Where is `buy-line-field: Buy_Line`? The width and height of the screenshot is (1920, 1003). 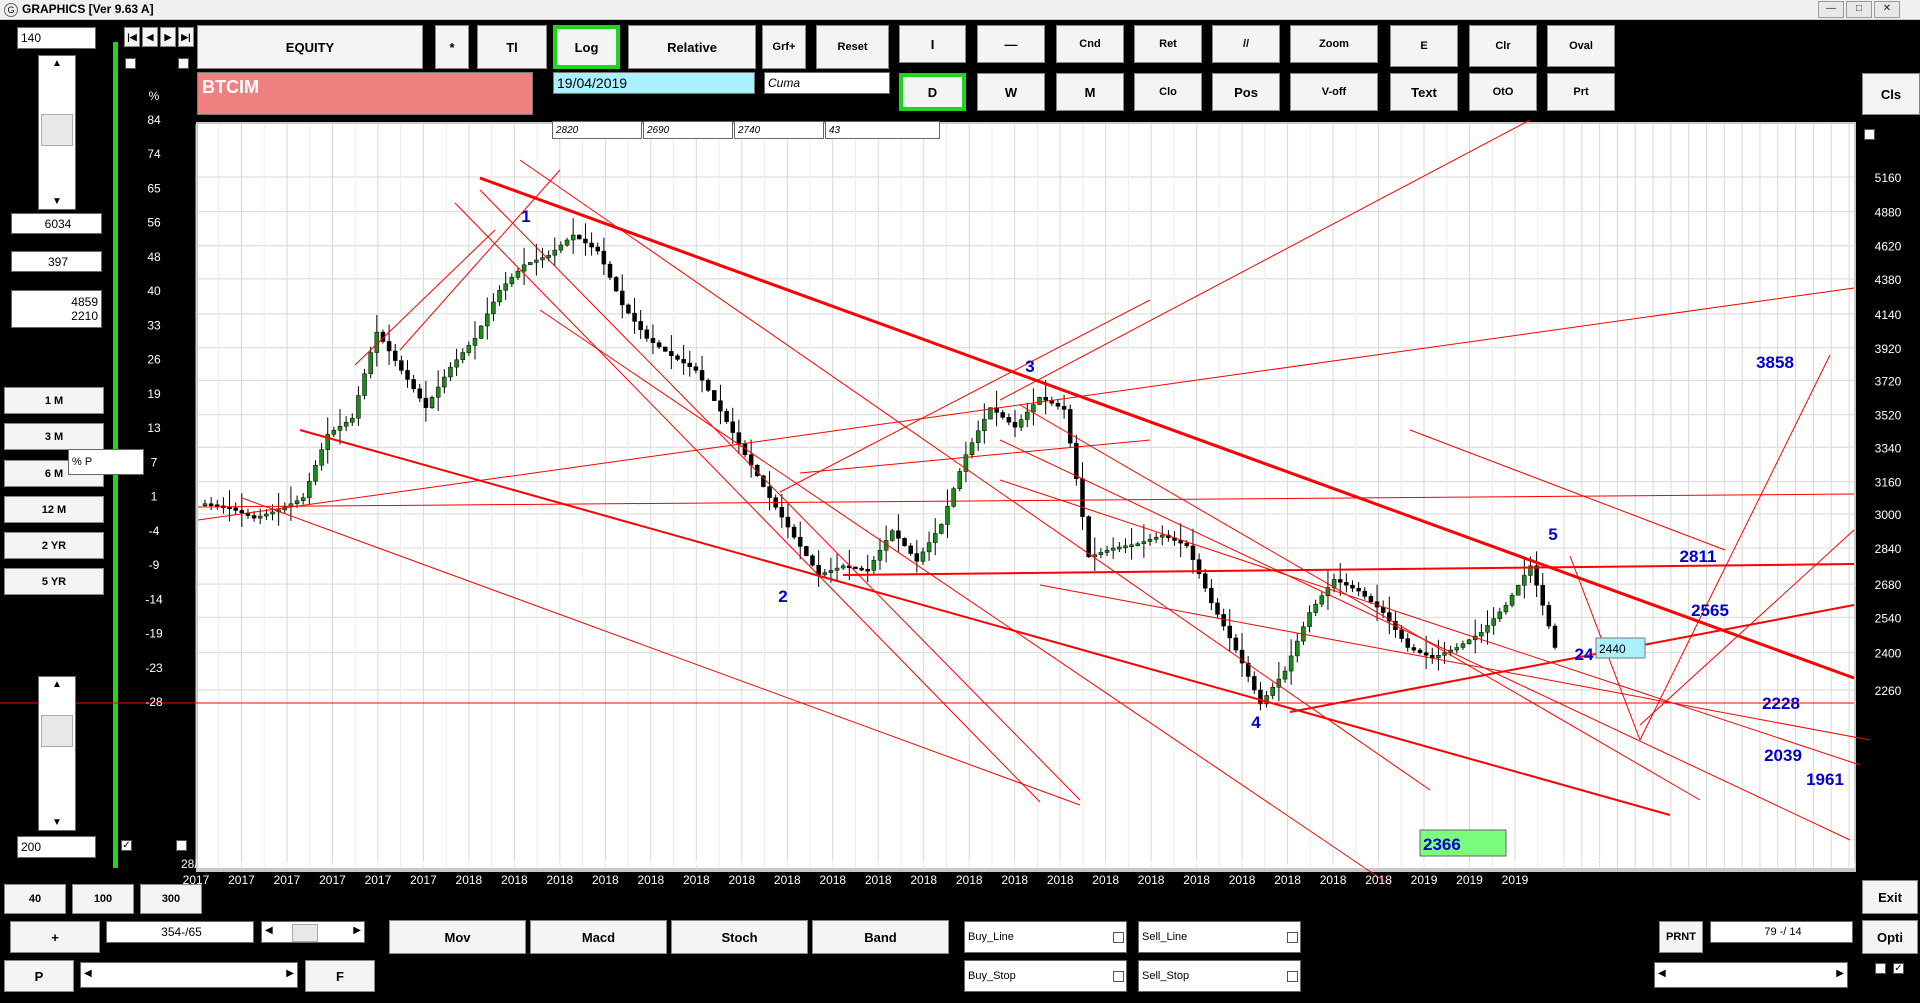
buy-line-field: Buy_Line is located at coordinates (1045, 937).